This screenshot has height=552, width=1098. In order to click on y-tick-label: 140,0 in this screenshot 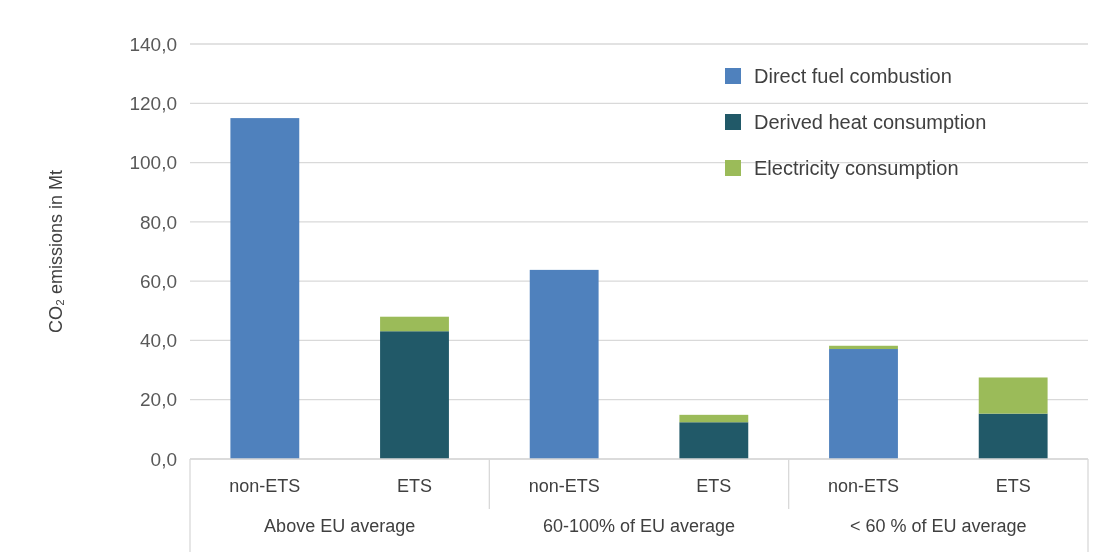, I will do `click(153, 44)`.